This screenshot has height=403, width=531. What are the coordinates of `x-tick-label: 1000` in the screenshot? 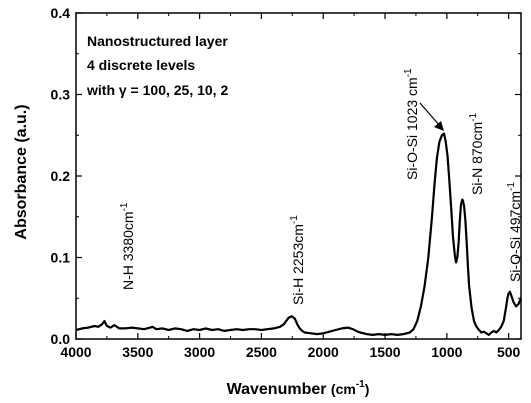 It's located at (446, 352).